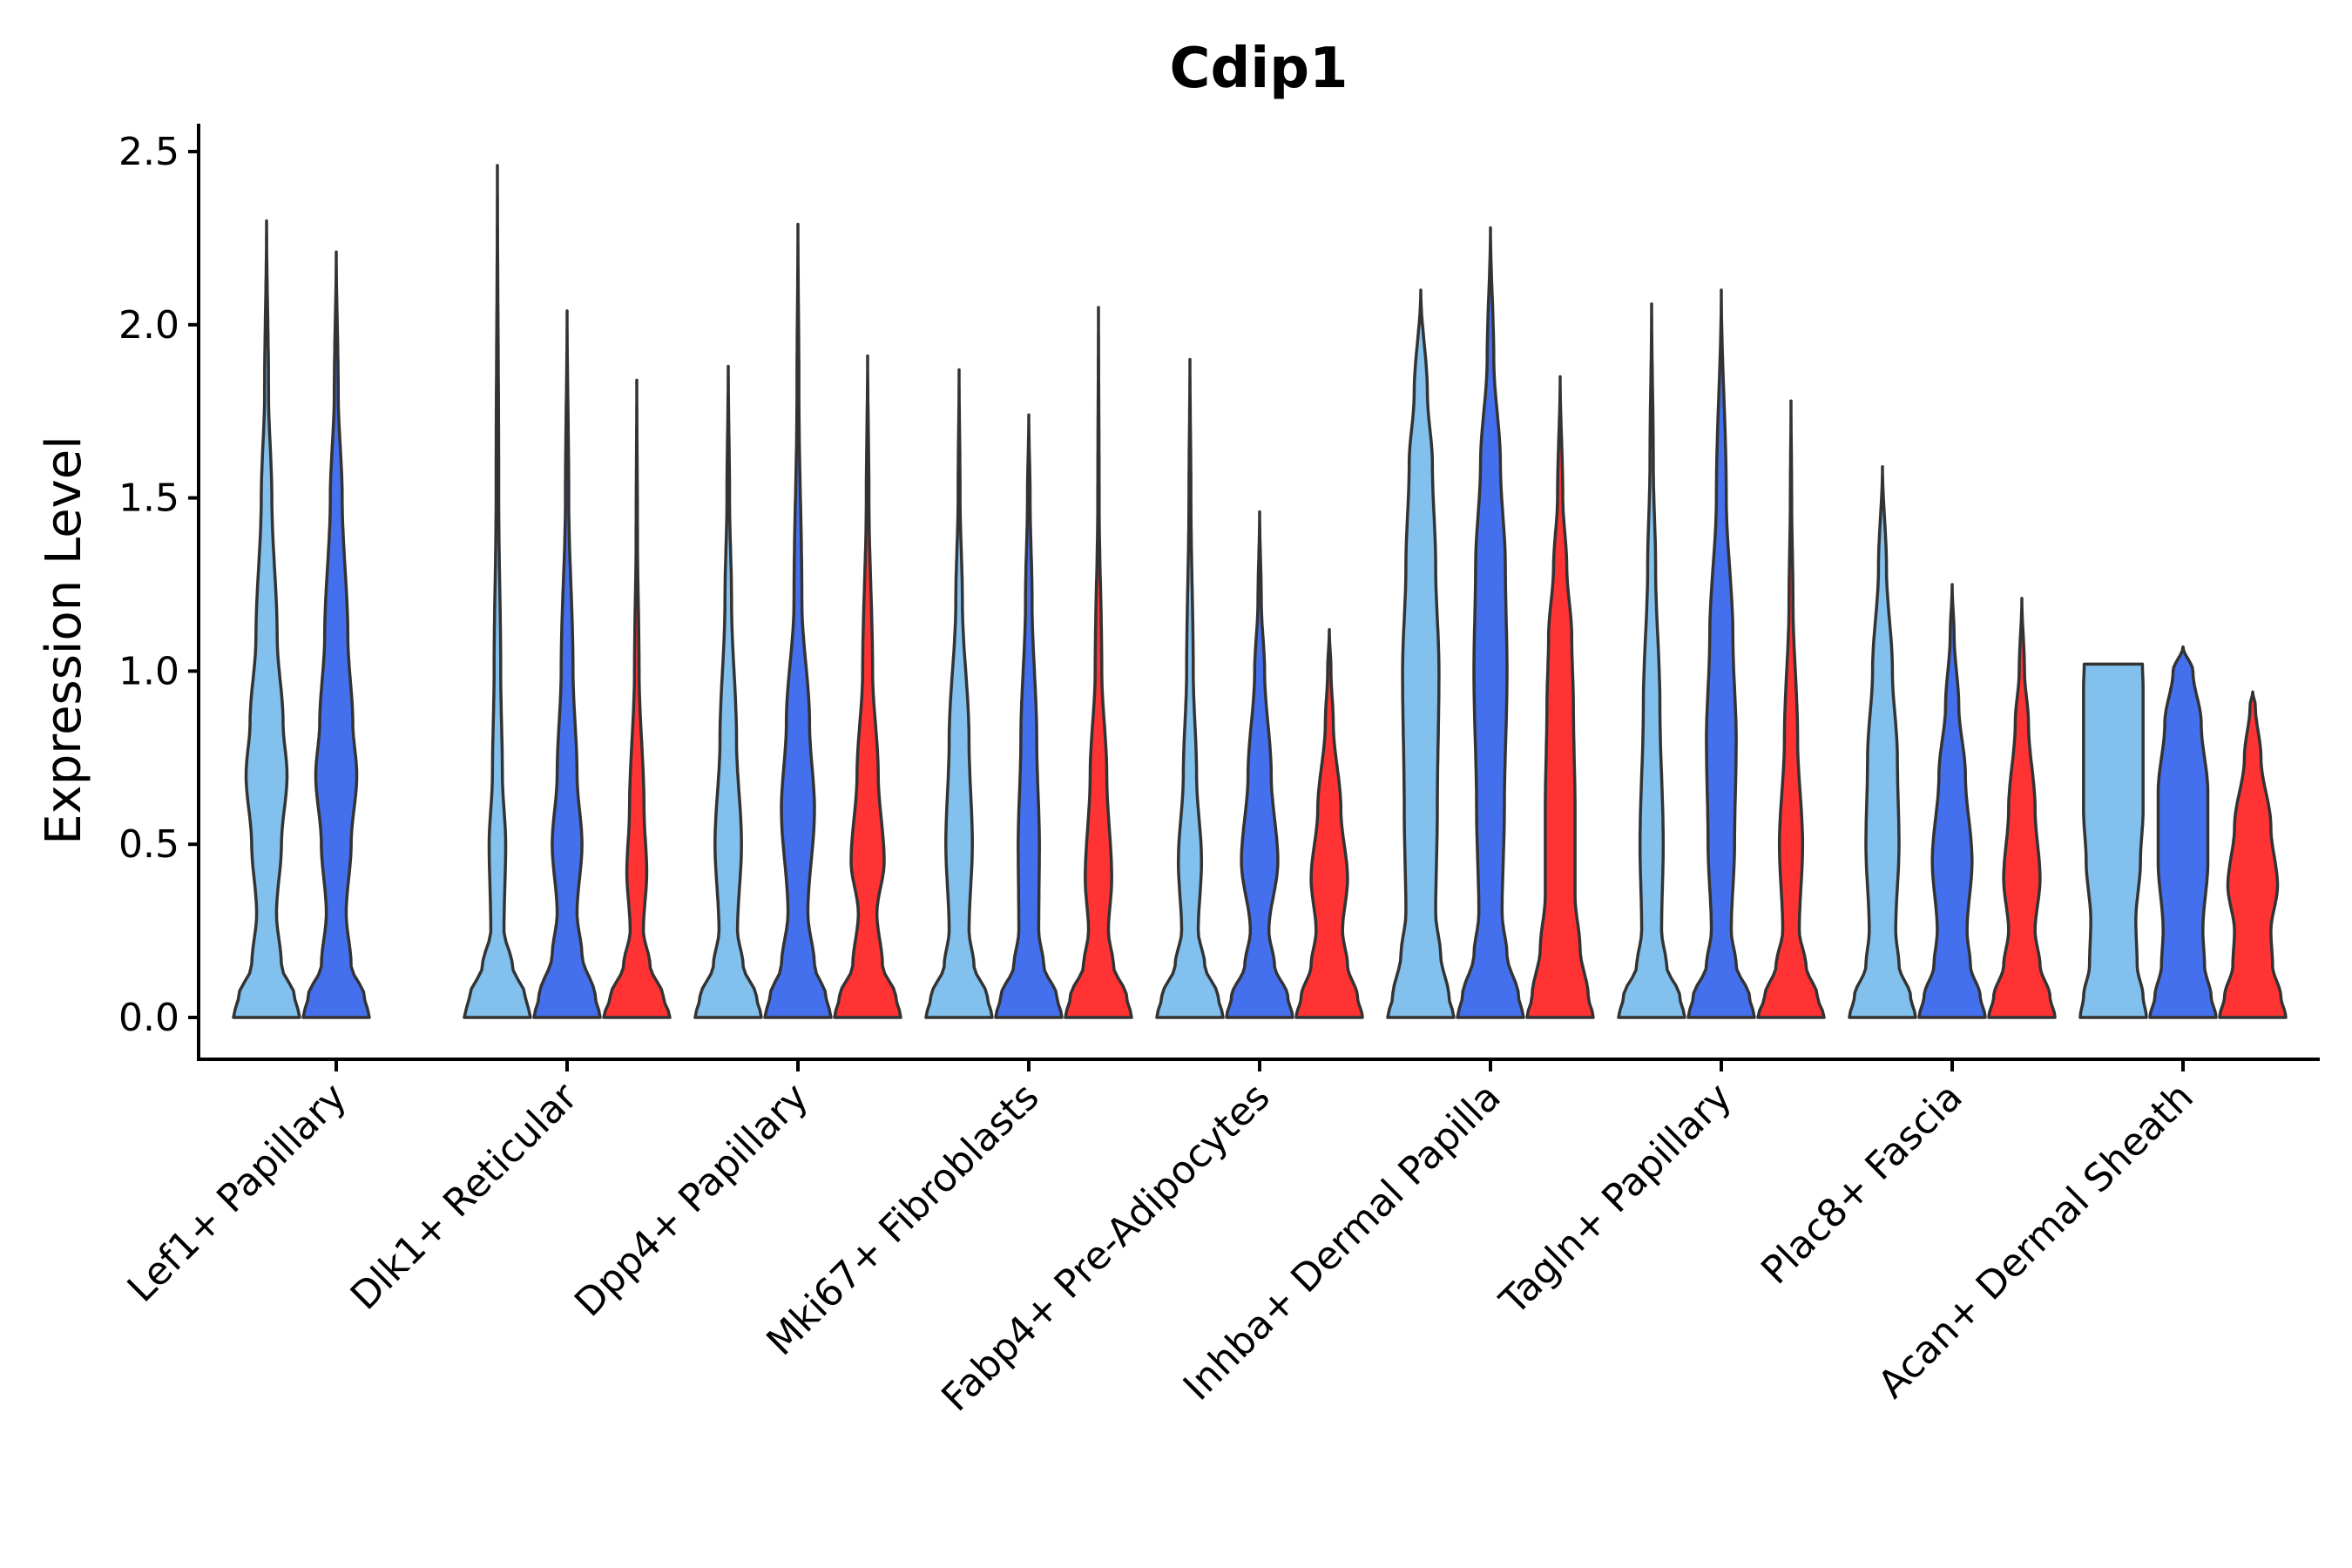 The width and height of the screenshot is (2352, 1568). I want to click on y-tick-label: 0.5, so click(148, 844).